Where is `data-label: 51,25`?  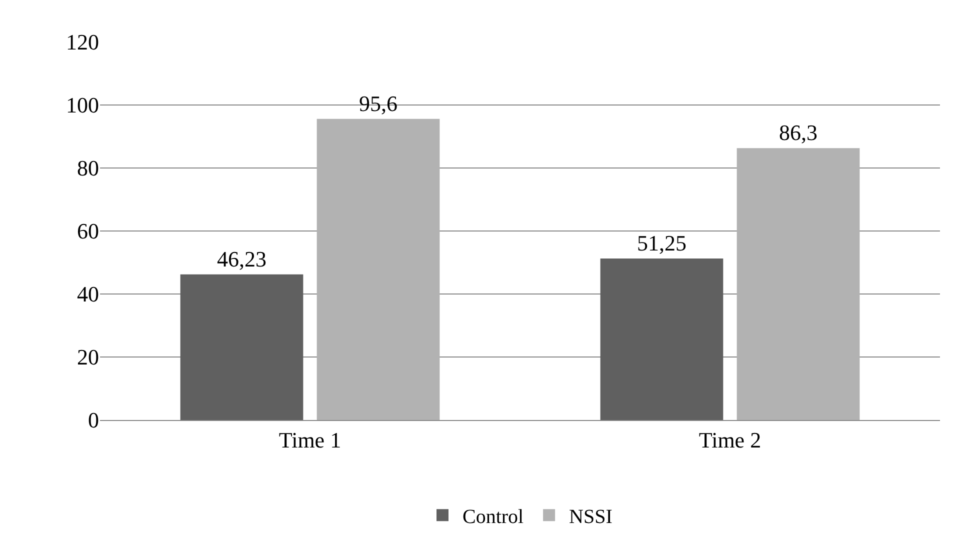
data-label: 51,25 is located at coordinates (661, 243).